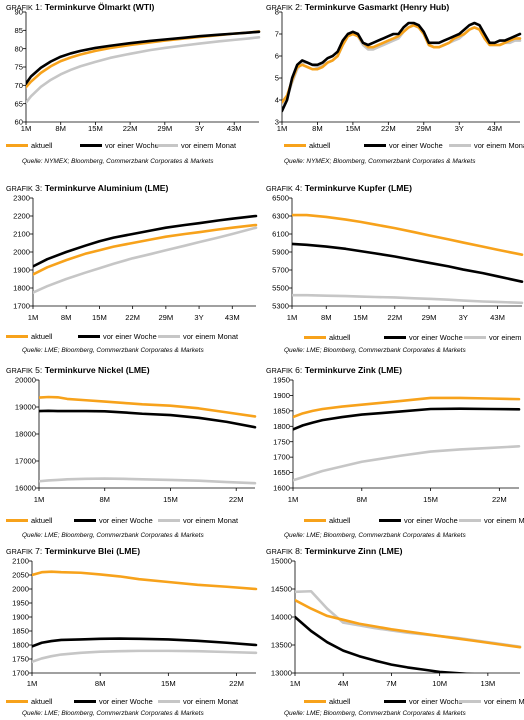  I want to click on x-tick-label: 13M, so click(487, 683).